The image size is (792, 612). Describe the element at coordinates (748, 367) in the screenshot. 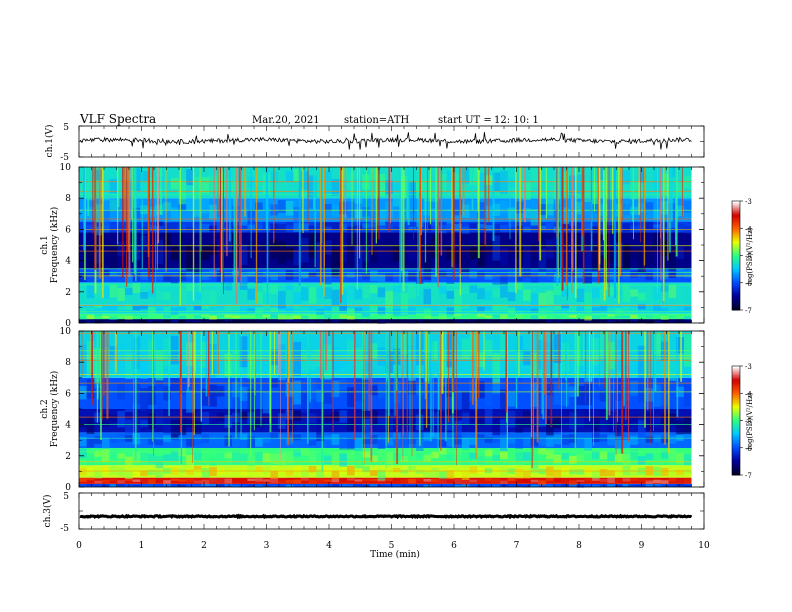

I see `colorbar-tick-label: -3` at that location.